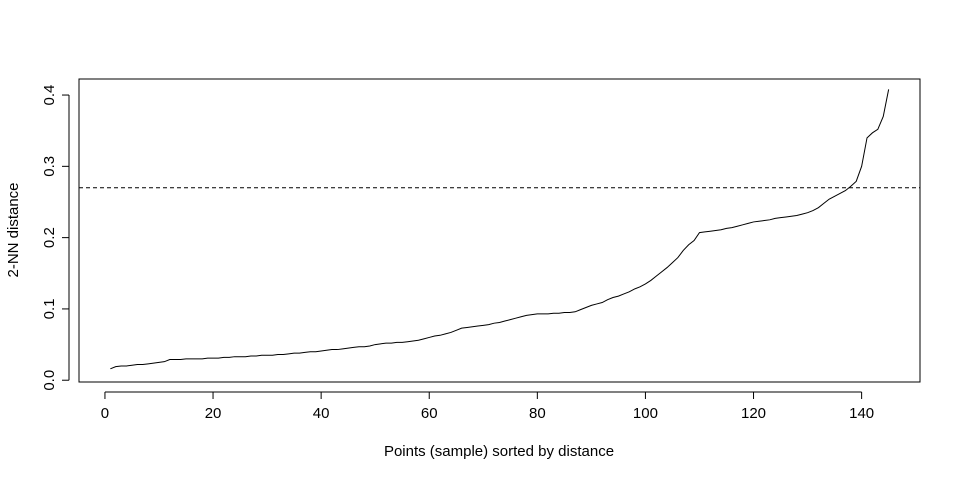 This screenshot has width=960, height=480. What do you see at coordinates (49, 237) in the screenshot?
I see `y-tick-label: 0.2` at bounding box center [49, 237].